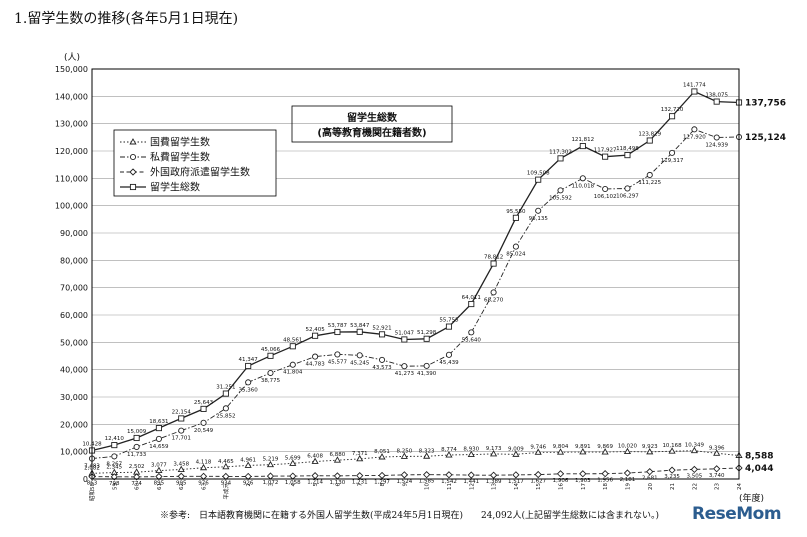  I want to click on data-label-diamond: 1,524, so click(404, 482).